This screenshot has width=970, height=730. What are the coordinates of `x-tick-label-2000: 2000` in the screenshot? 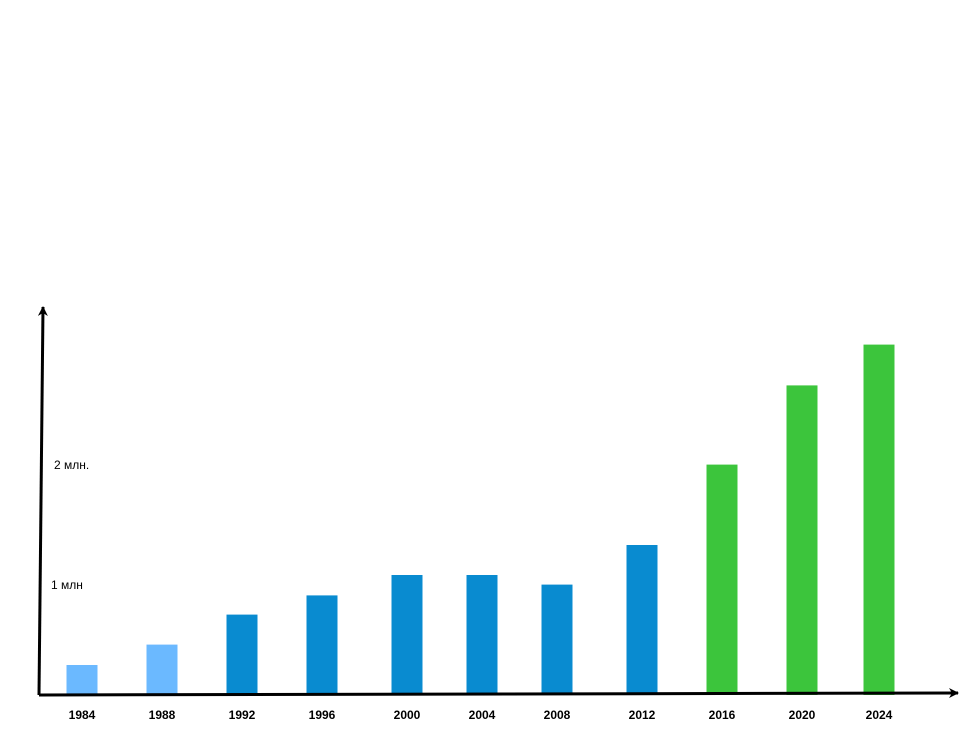 It's located at (407, 715).